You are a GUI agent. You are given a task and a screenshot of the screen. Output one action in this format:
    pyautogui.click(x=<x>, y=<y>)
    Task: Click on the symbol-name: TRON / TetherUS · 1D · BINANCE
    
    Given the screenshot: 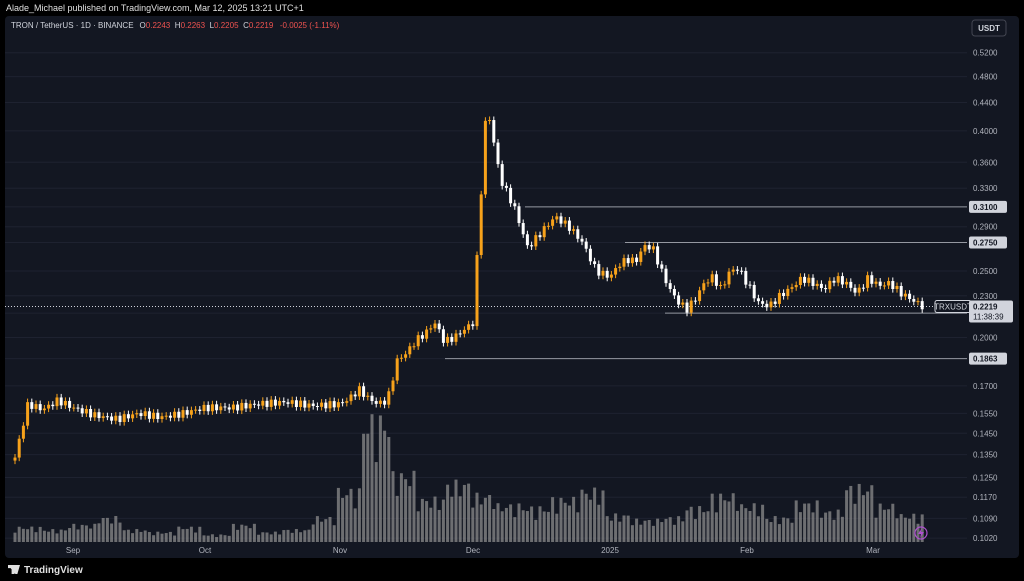 What is the action you would take?
    pyautogui.click(x=72, y=25)
    